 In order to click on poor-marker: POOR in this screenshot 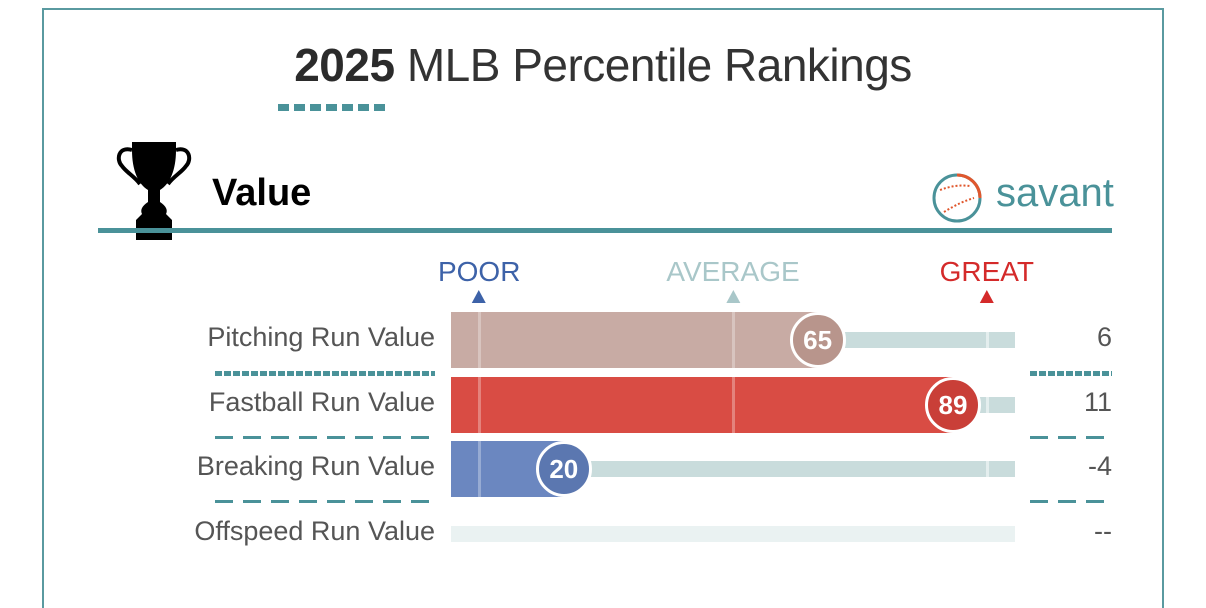, I will do `click(479, 279)`.